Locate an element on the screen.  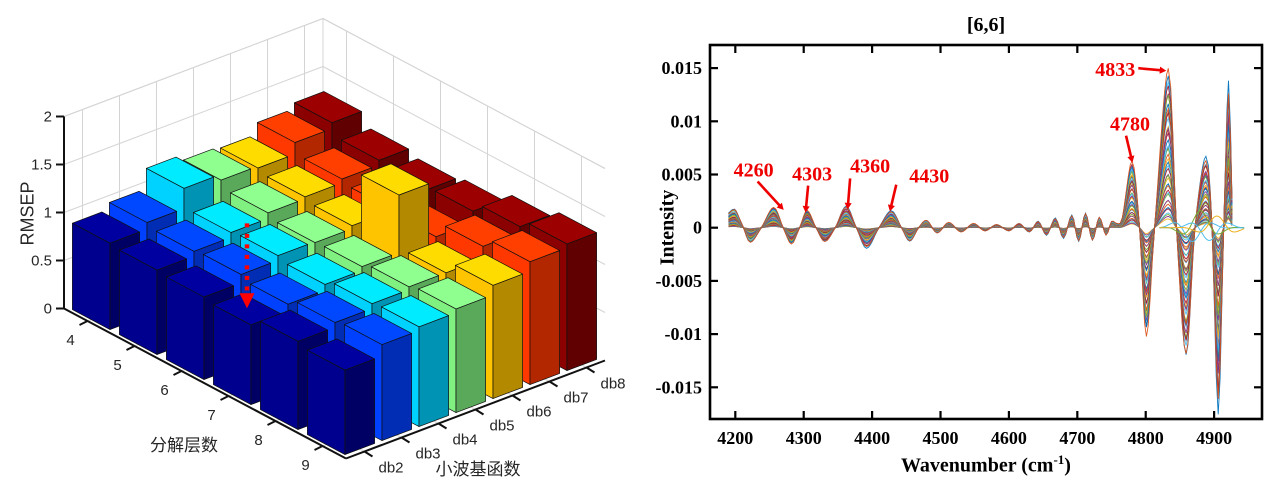
svg-text: 7 is located at coordinates (211, 415).